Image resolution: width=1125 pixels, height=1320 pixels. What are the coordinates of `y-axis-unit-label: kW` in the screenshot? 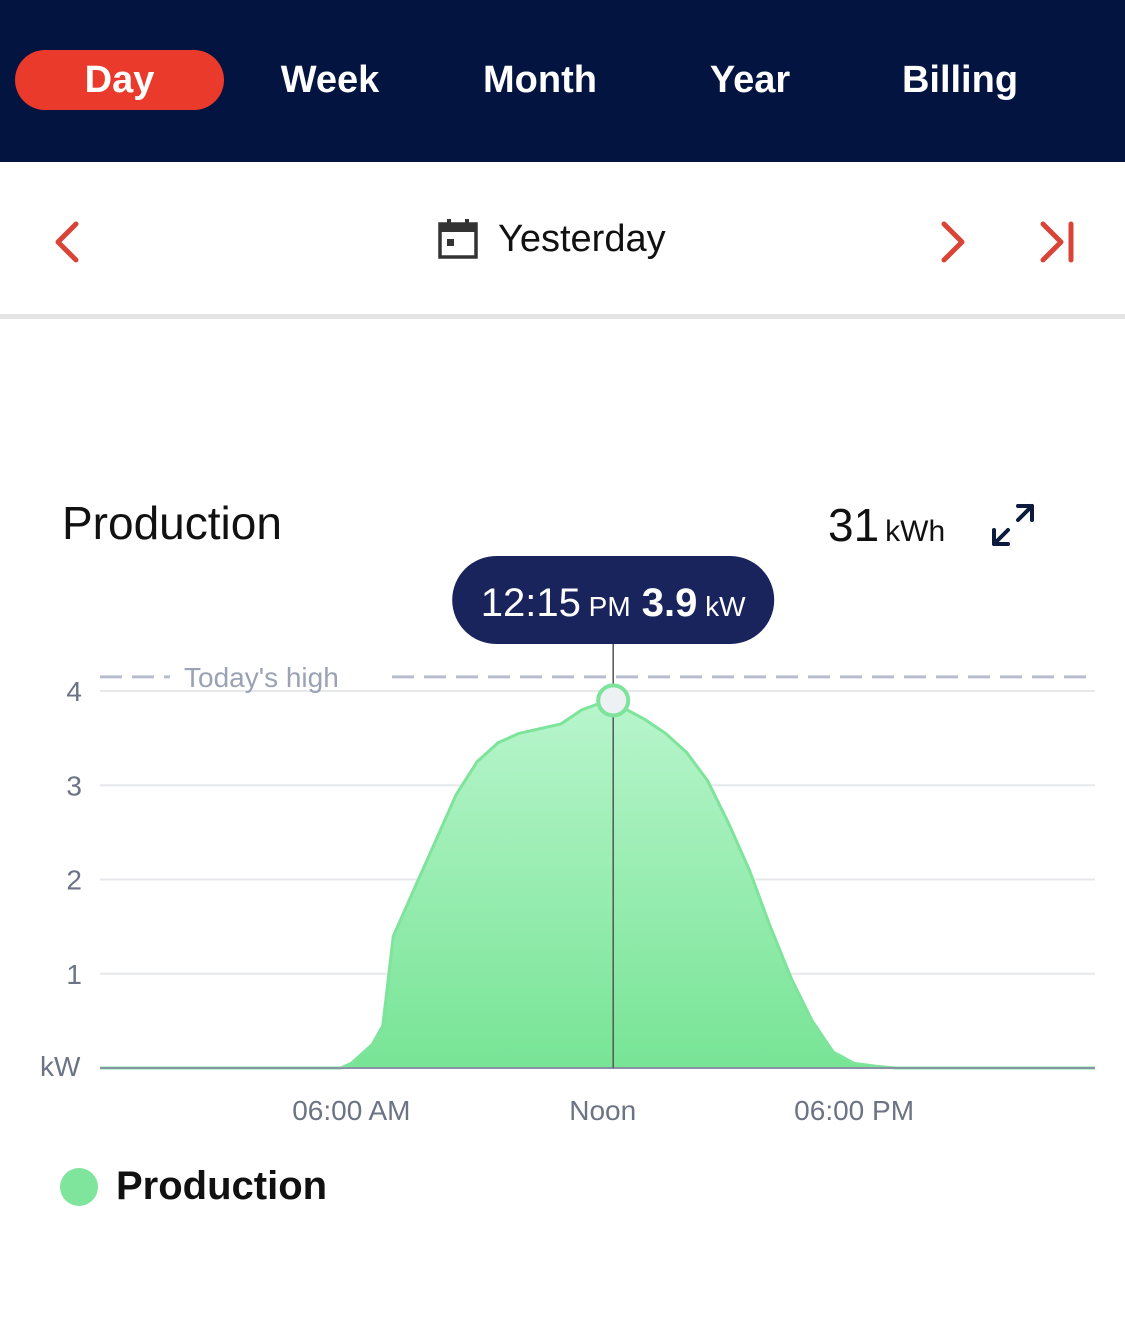 It's located at (60, 1066).